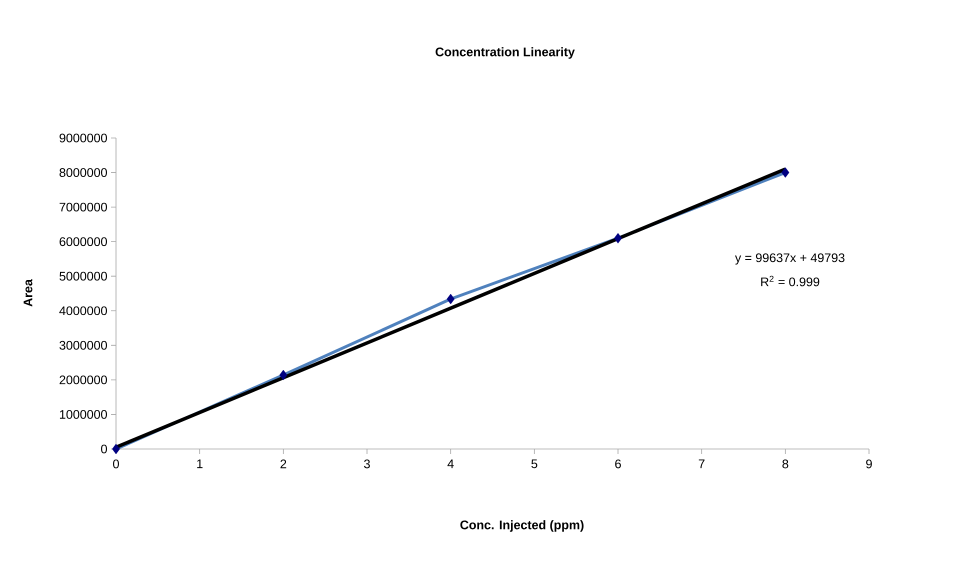 Image resolution: width=957 pixels, height=580 pixels. What do you see at coordinates (534, 464) in the screenshot?
I see `x-tick-label: 5` at bounding box center [534, 464].